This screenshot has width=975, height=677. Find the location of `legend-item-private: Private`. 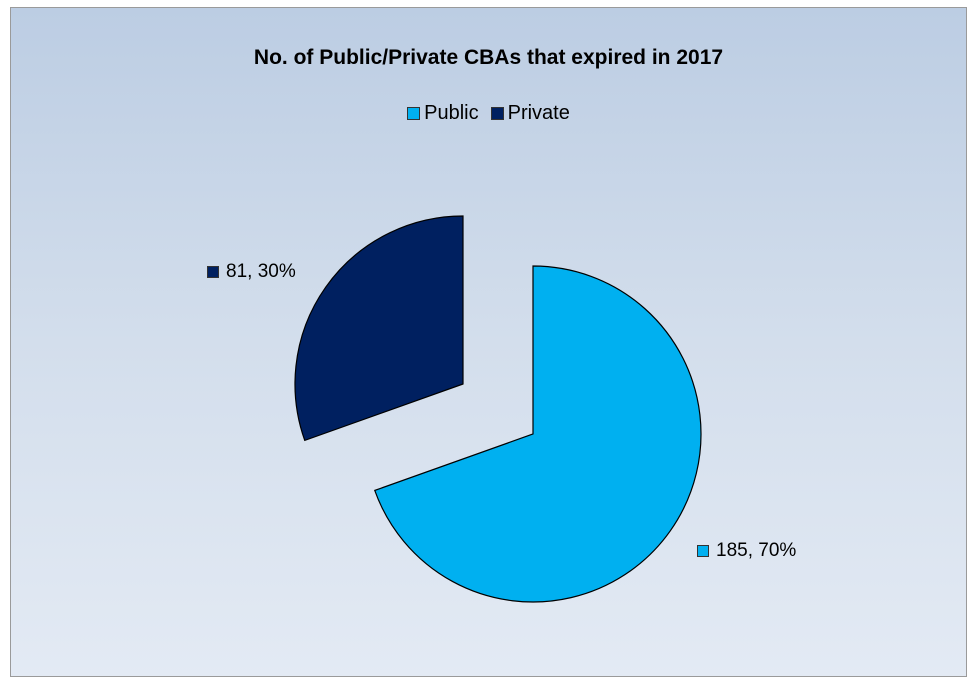

legend-item-private: Private is located at coordinates (530, 113).